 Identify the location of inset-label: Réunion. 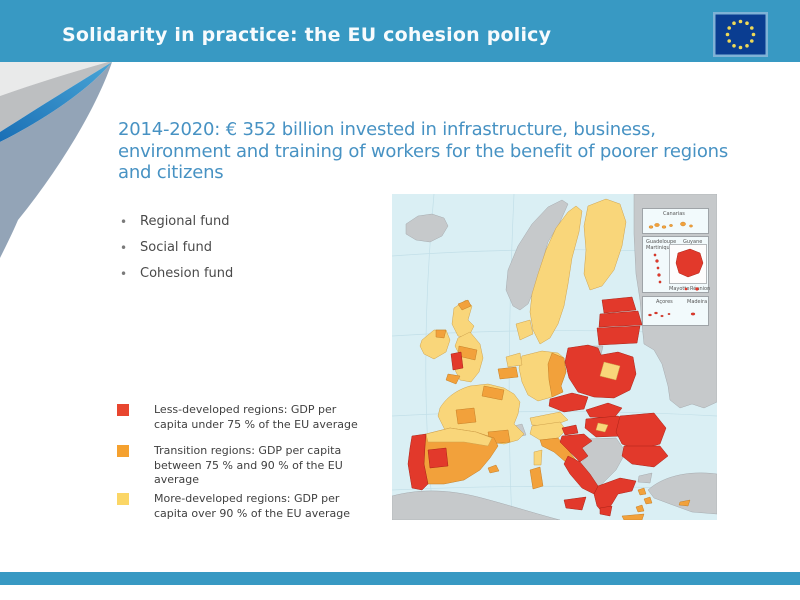
(700, 289).